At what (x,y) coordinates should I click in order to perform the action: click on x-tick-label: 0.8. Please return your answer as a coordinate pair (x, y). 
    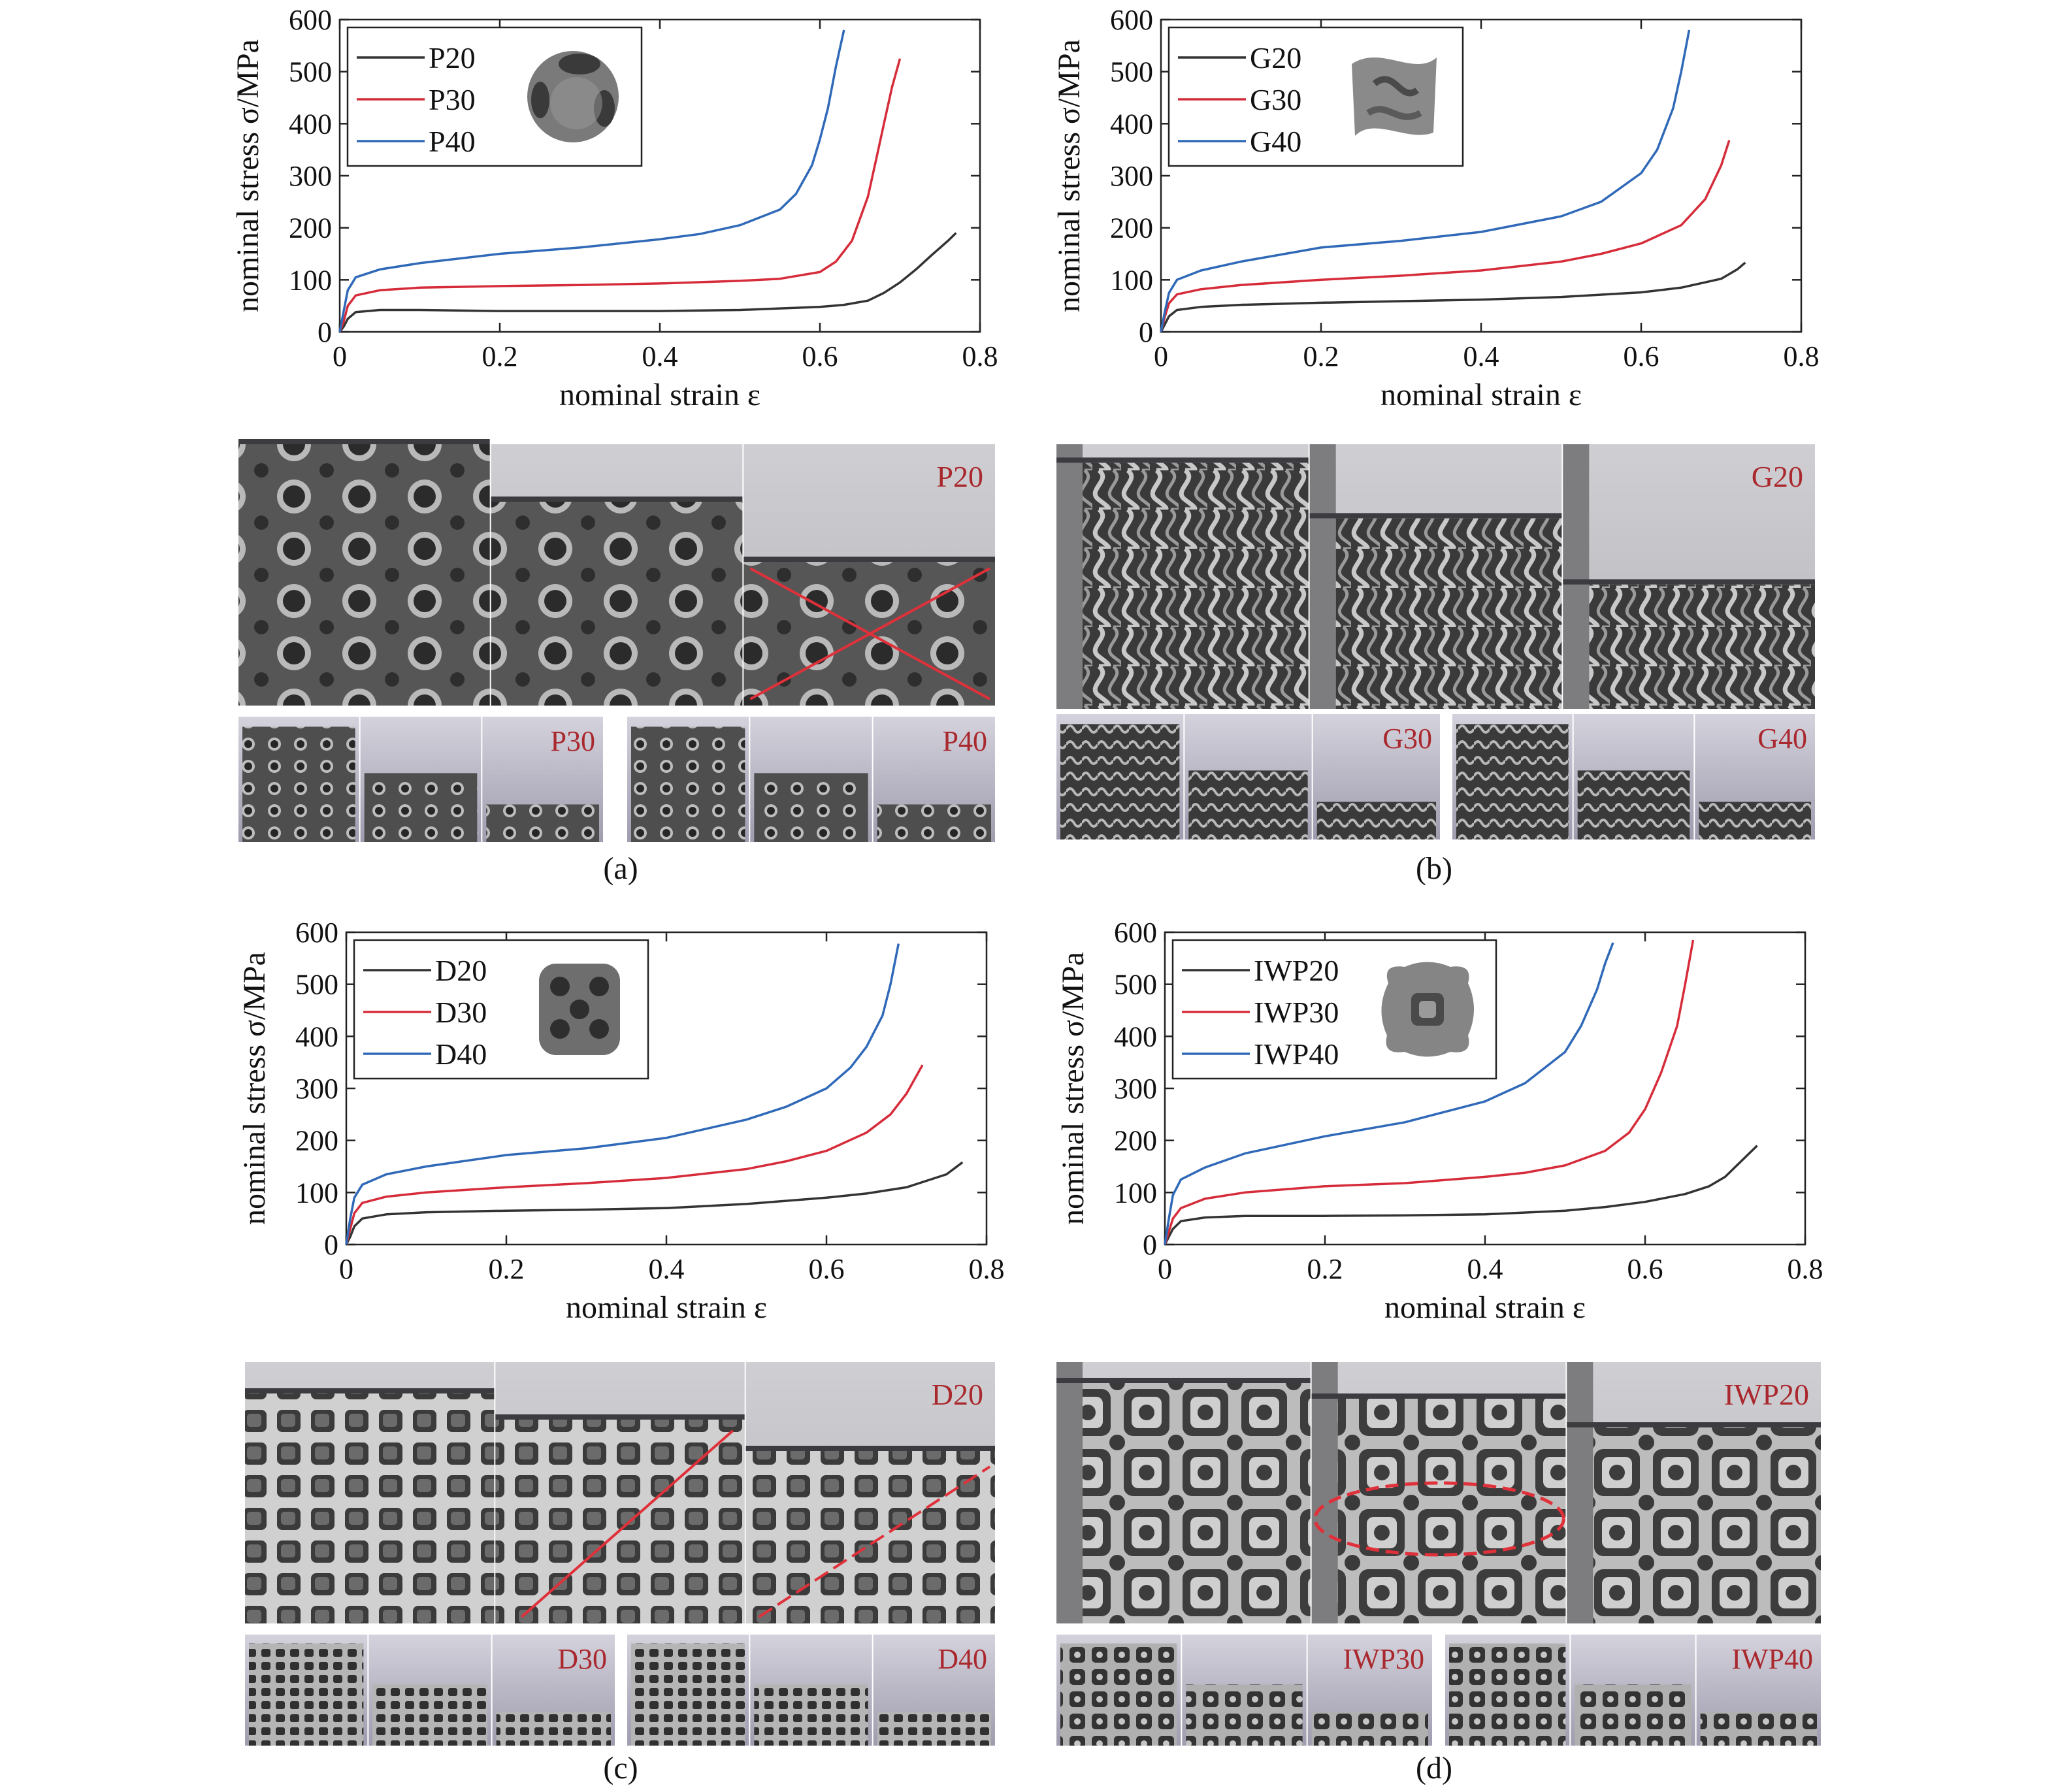
    Looking at the image, I should click on (1802, 356).